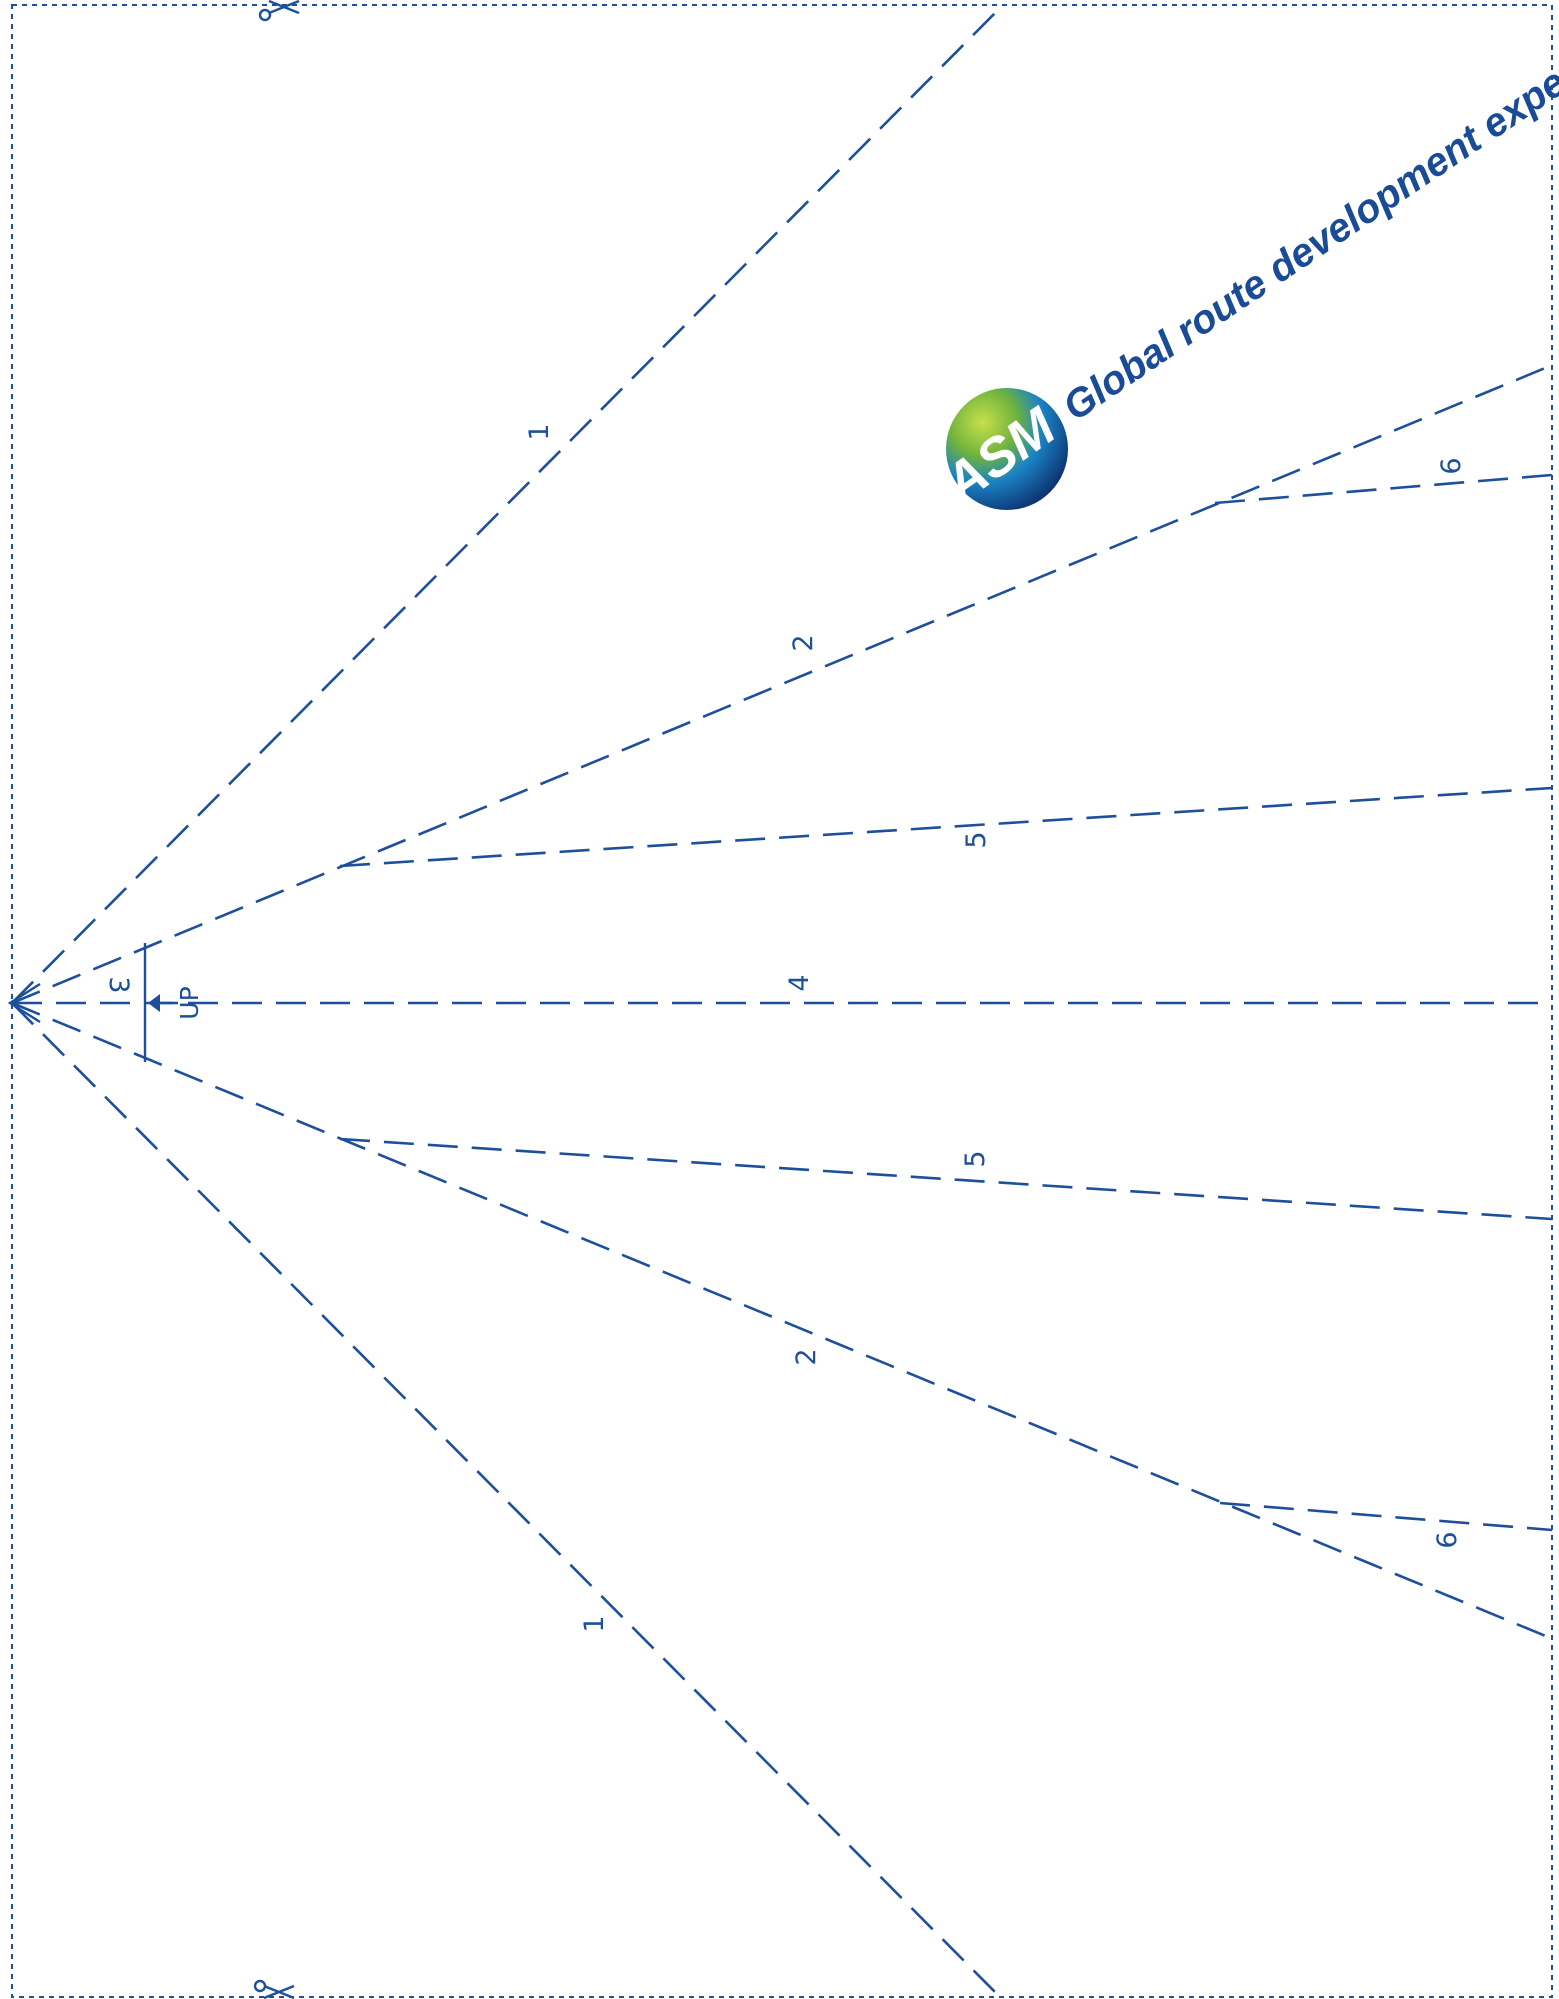 The image size is (1559, 1999). Describe the element at coordinates (799, 982) in the screenshot. I see `fold-label-4: 4` at that location.